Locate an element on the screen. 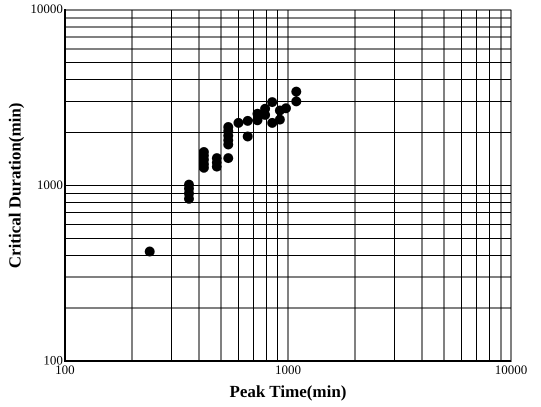 This screenshot has height=407, width=541. y-axis-title: Critical Duration(min) is located at coordinates (15, 185).